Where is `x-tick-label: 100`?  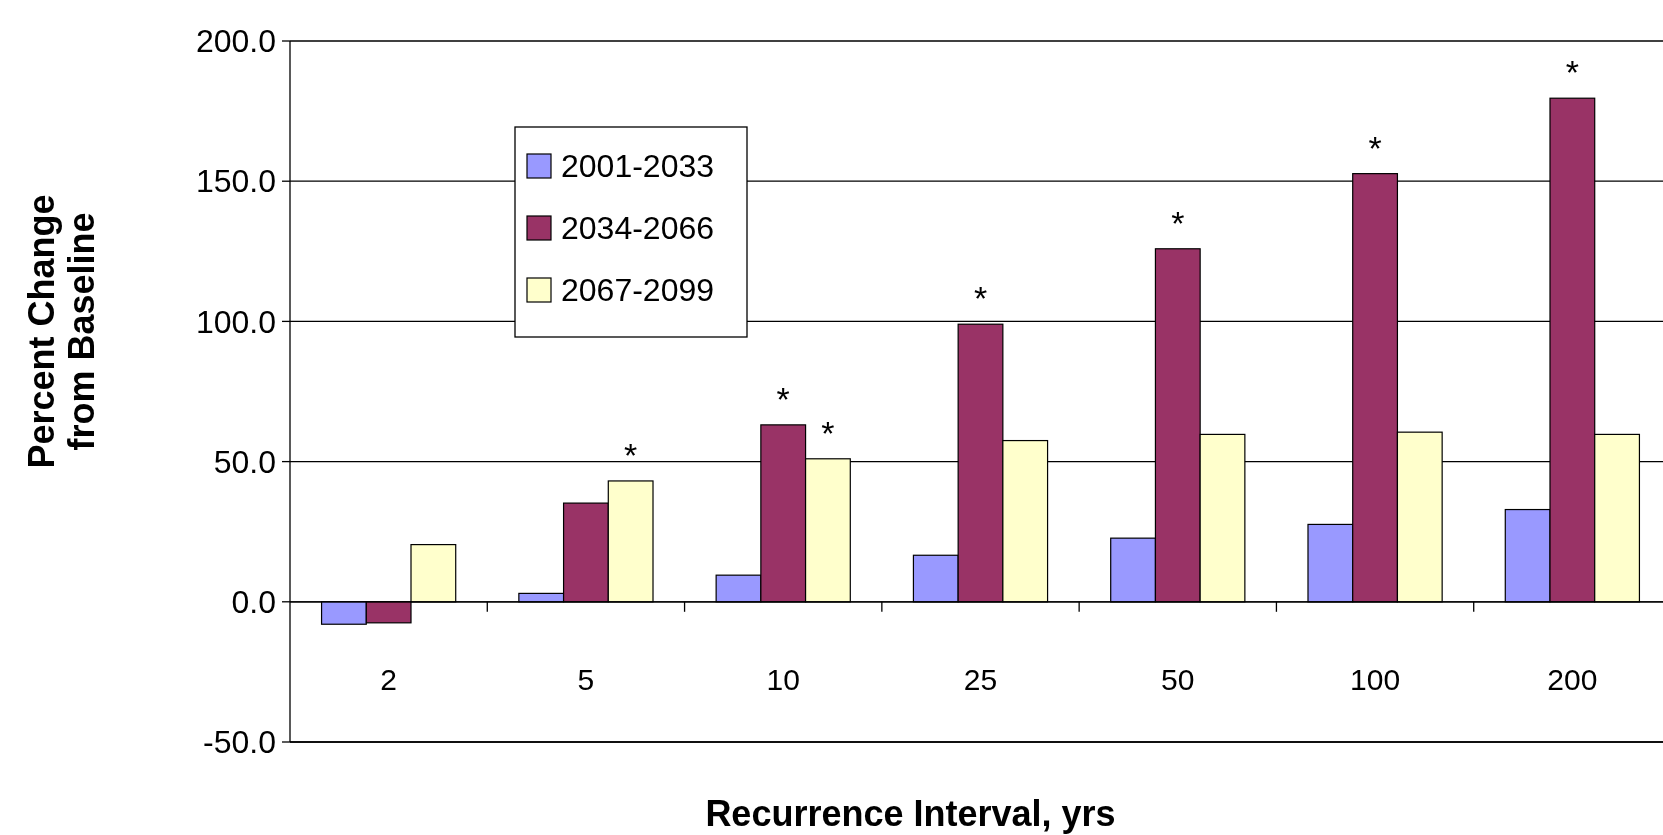 x-tick-label: 100 is located at coordinates (1375, 679).